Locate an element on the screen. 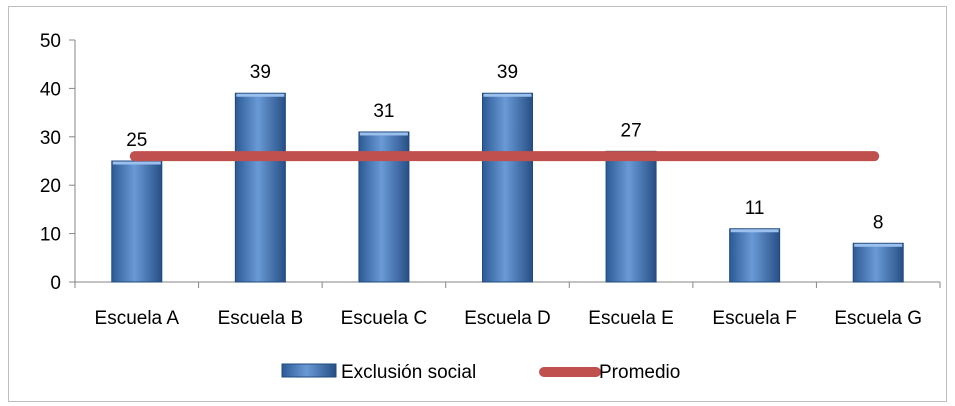 The width and height of the screenshot is (955, 406). x-tick-label: Escuela G is located at coordinates (878, 318).